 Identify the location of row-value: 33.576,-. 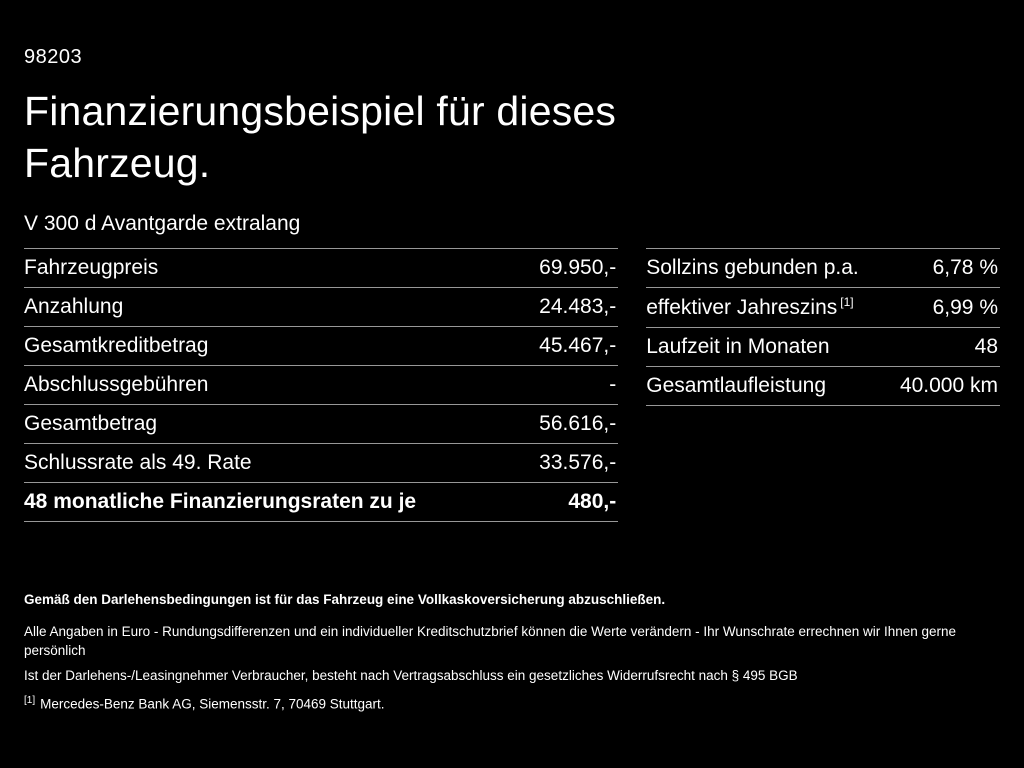
(578, 462).